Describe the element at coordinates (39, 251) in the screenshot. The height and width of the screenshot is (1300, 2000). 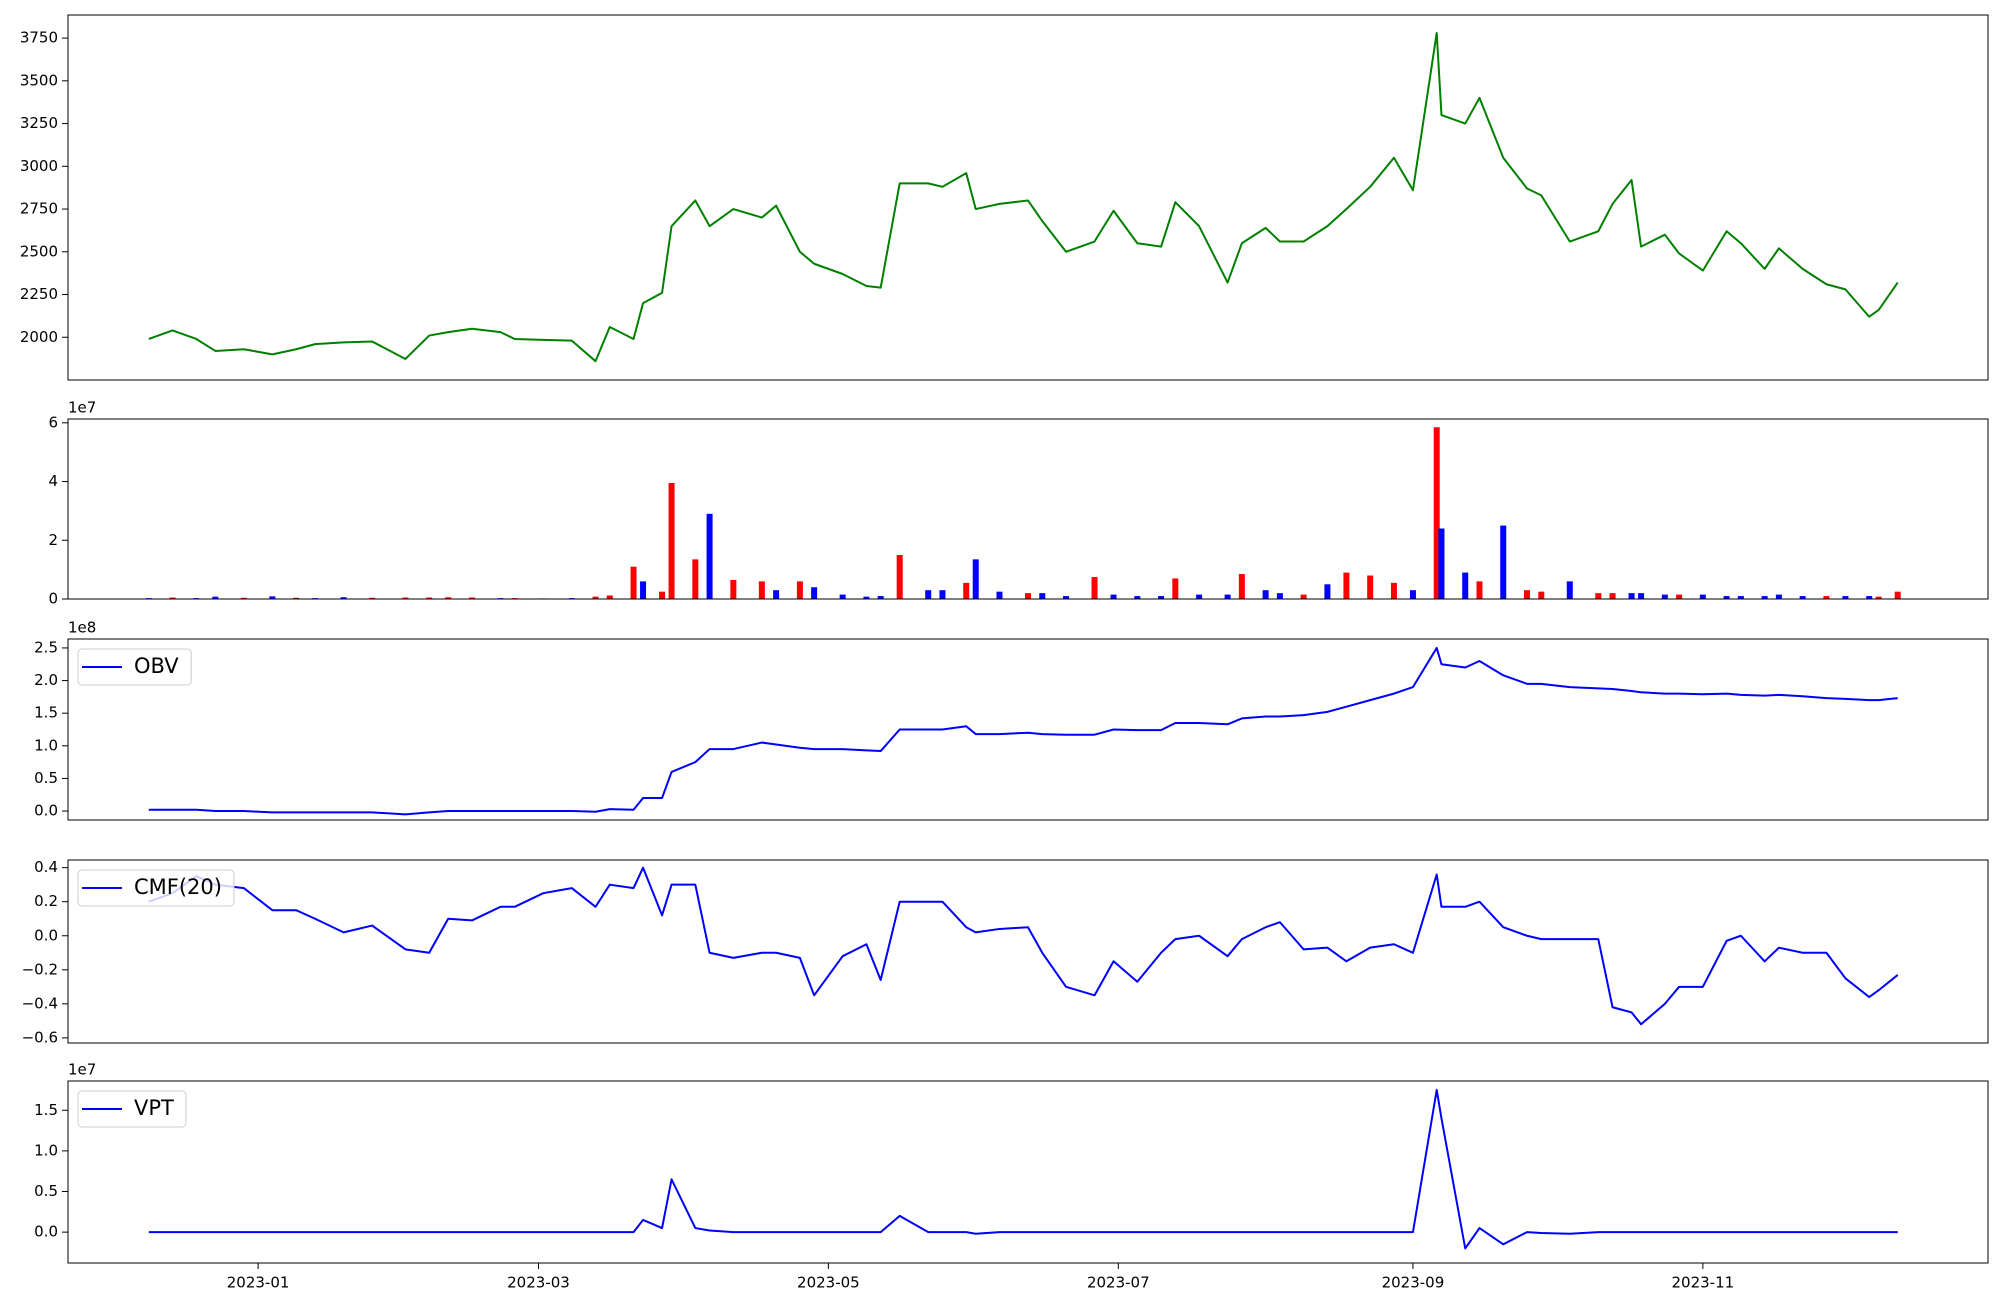
I see `y-tick-label: 2500` at that location.